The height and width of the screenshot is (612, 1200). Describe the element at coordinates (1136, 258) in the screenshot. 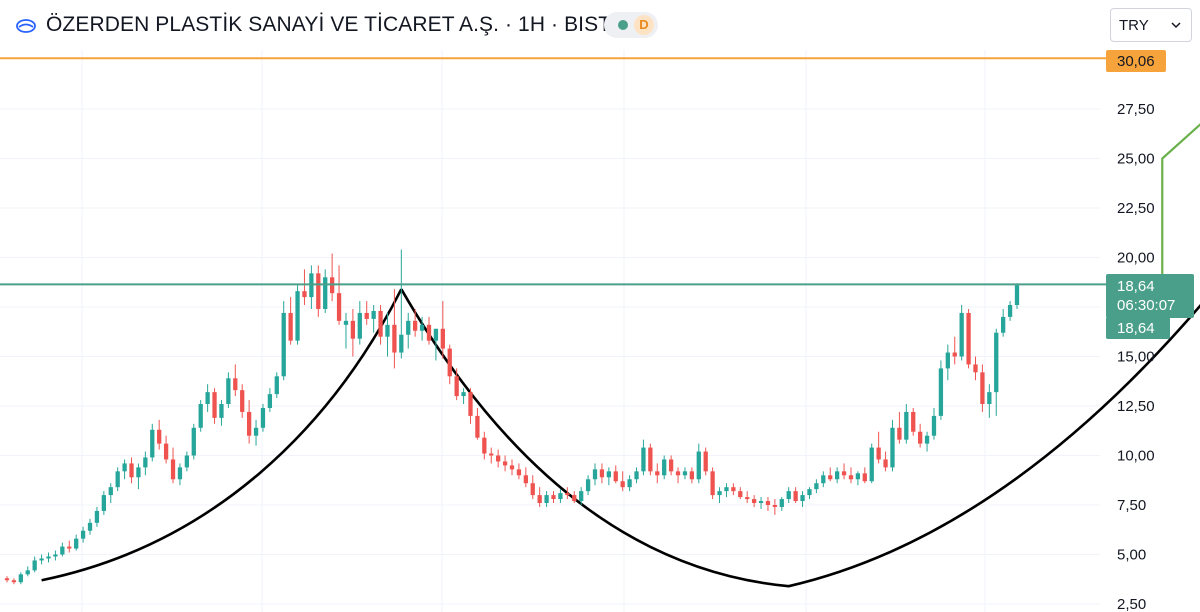

I see `y-tick-label: 20,00` at that location.